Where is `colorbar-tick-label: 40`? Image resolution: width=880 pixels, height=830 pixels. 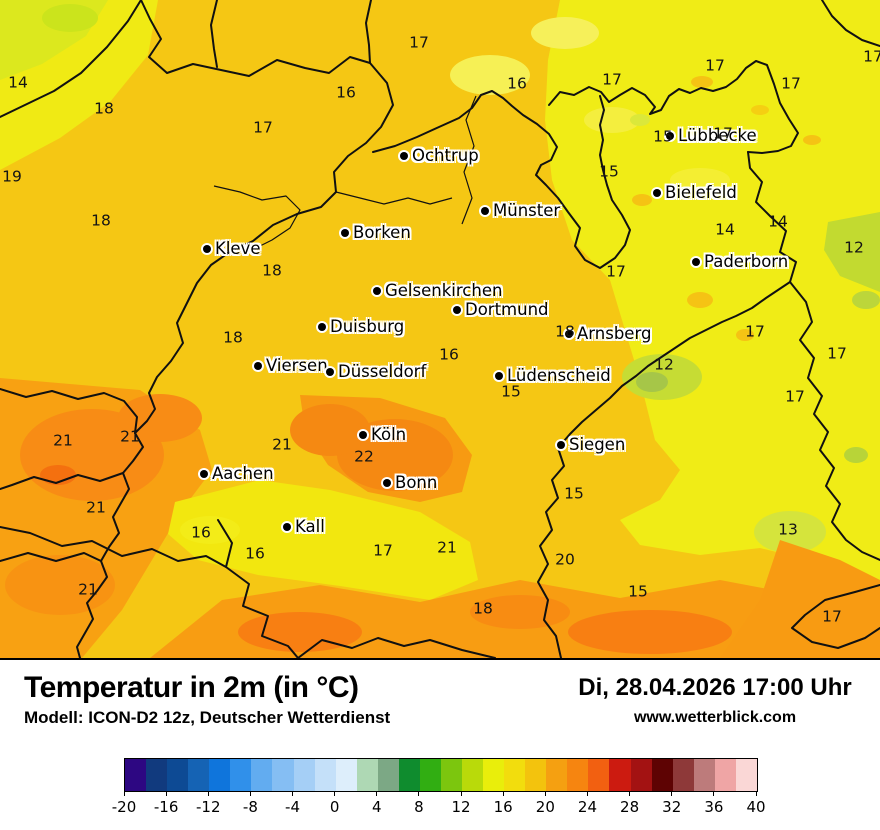
colorbar-tick-label: 40 is located at coordinates (756, 807).